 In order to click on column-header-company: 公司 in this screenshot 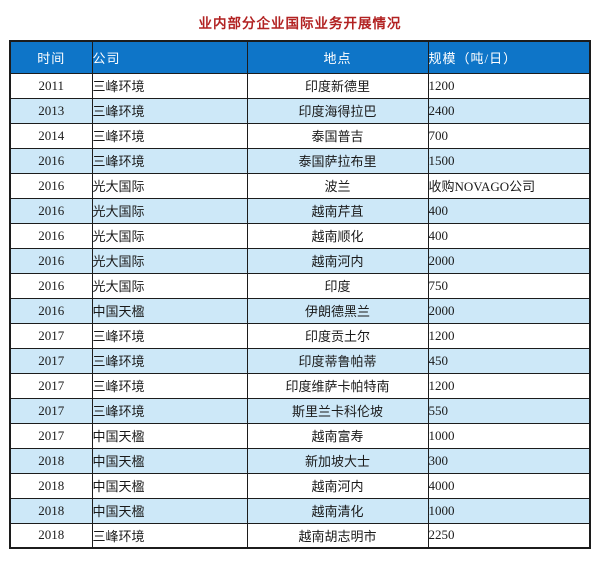, I will do `click(169, 57)`.